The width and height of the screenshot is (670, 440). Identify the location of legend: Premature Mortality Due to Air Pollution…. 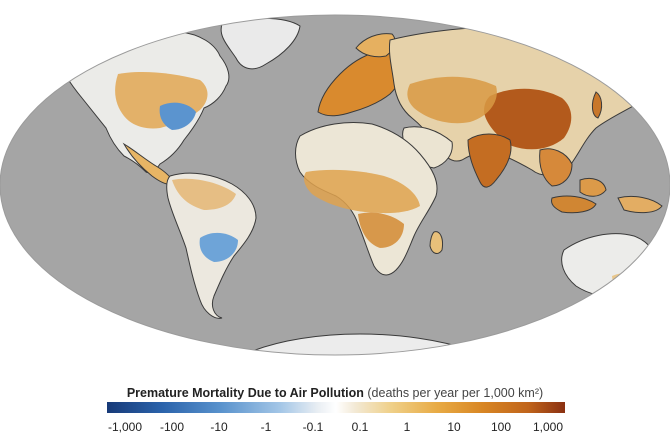
(335, 410).